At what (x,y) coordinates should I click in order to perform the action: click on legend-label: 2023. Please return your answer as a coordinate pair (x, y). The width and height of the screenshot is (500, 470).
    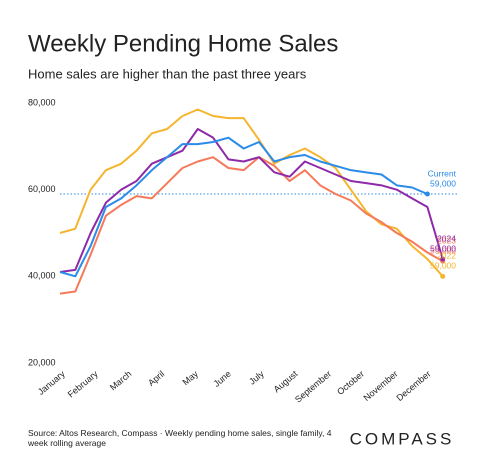
    Looking at the image, I should click on (446, 240).